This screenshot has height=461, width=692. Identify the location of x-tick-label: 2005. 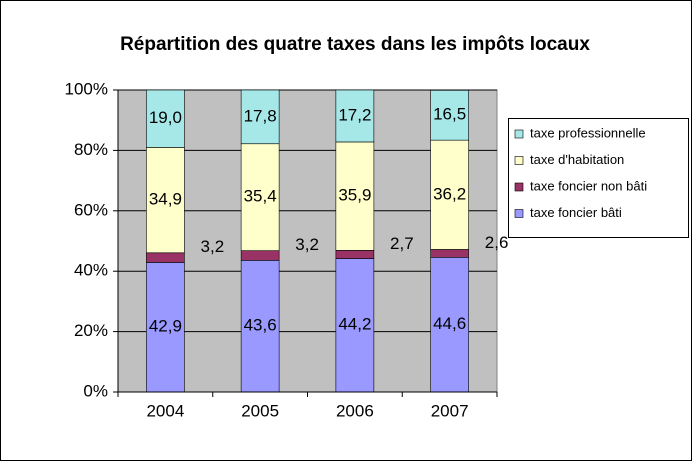
(260, 410).